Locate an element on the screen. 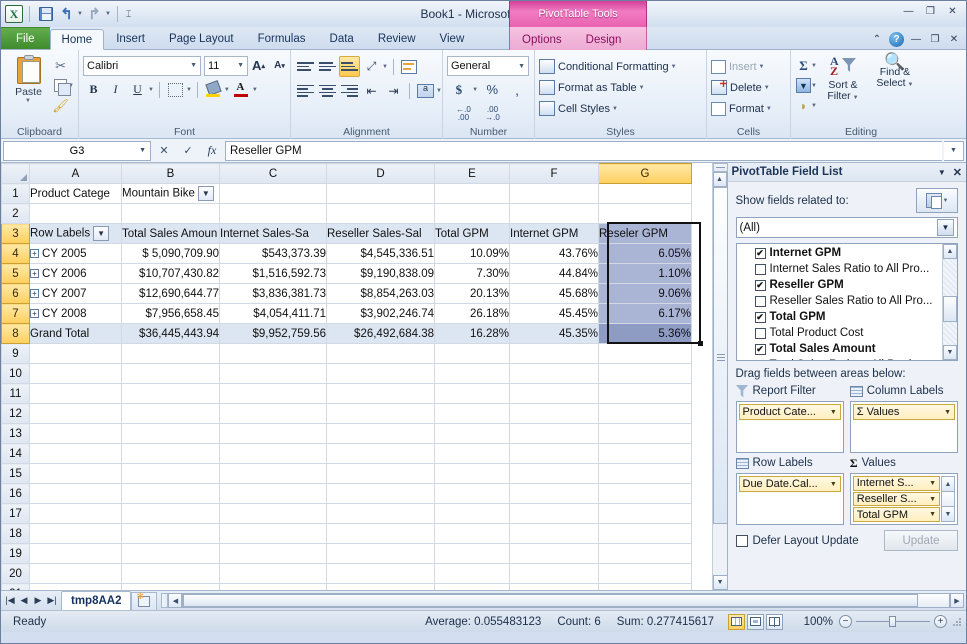  row-header-14: 14 is located at coordinates (15, 453).